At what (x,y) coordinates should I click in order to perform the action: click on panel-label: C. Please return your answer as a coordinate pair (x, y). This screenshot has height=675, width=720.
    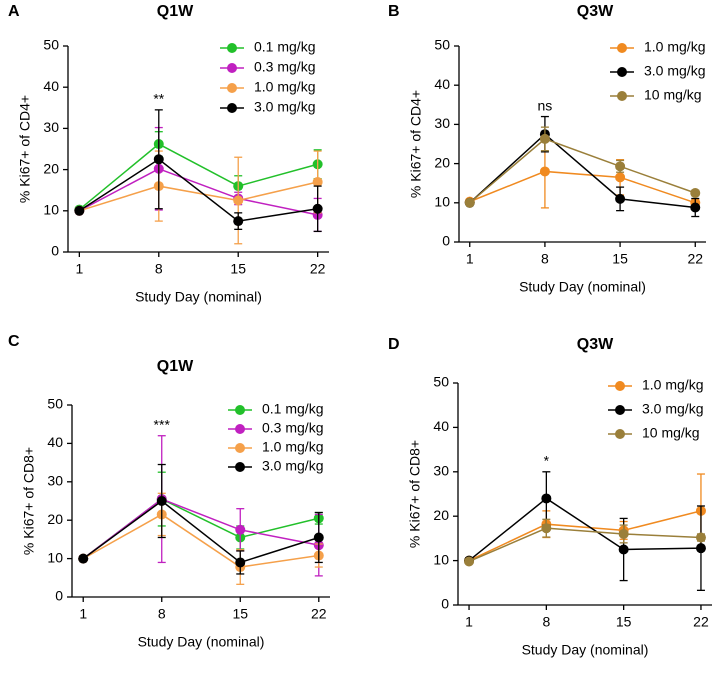
    Looking at the image, I should click on (14, 341).